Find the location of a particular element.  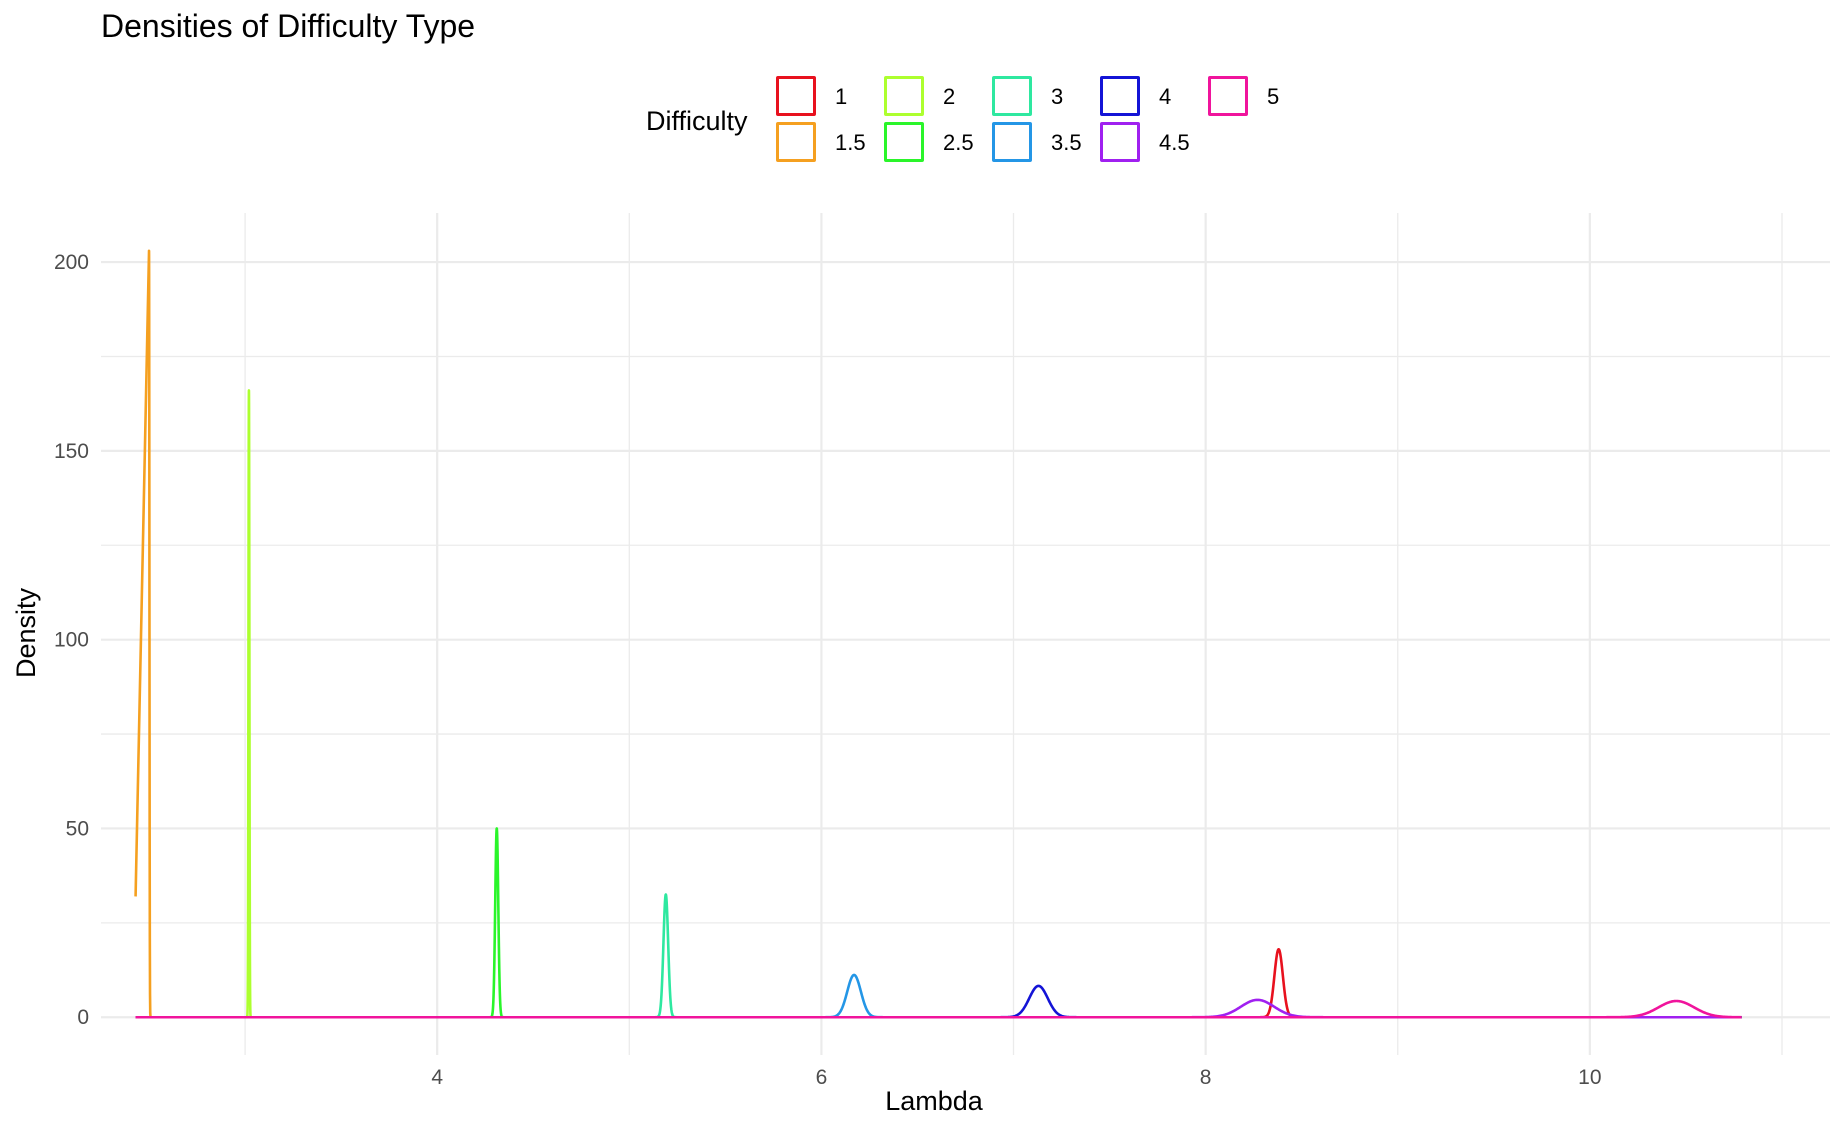

legend-label: 2.5 is located at coordinates (958, 142).